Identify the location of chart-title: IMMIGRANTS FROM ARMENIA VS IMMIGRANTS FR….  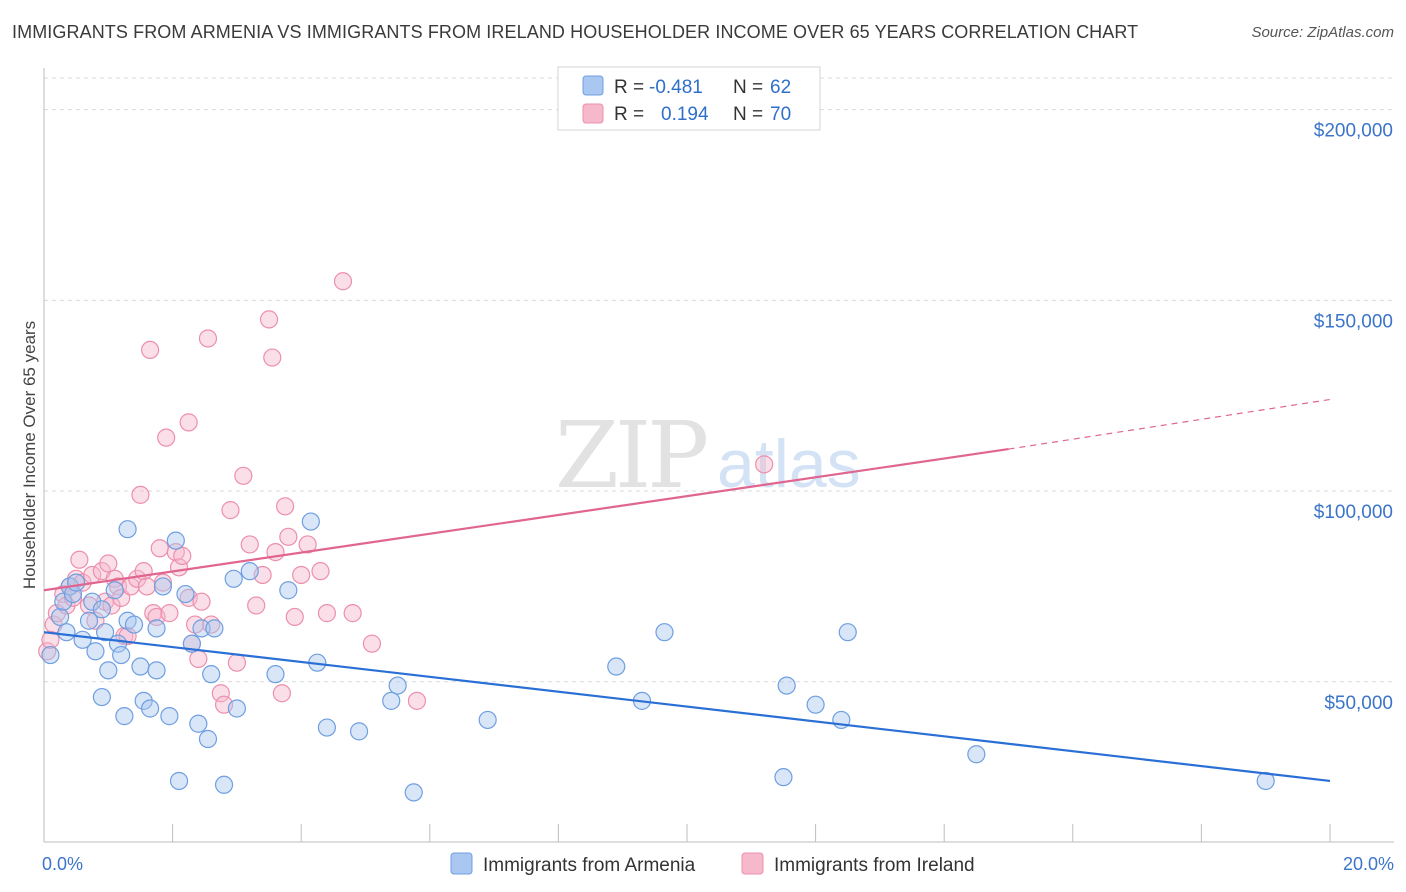
(575, 32).